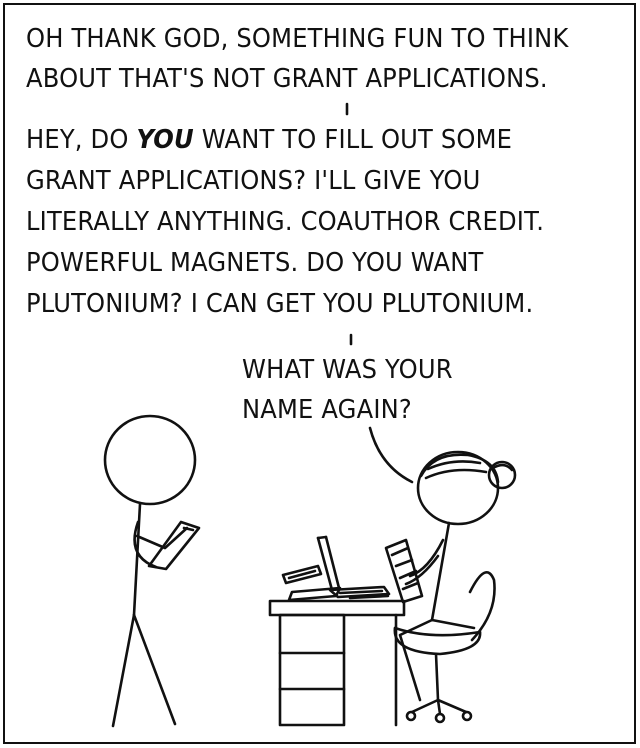 The height and width of the screenshot is (748, 640). I want to click on desk-icon, so click(337, 663).